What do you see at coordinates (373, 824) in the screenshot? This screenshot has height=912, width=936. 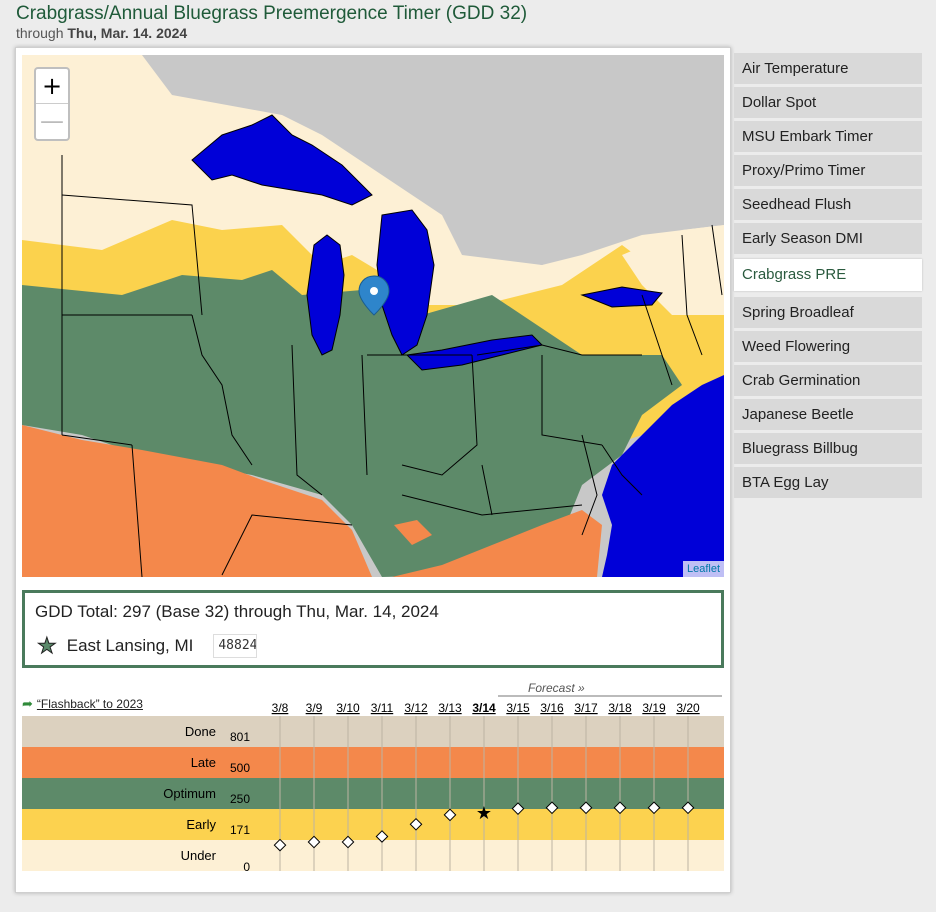 I see `band-early` at bounding box center [373, 824].